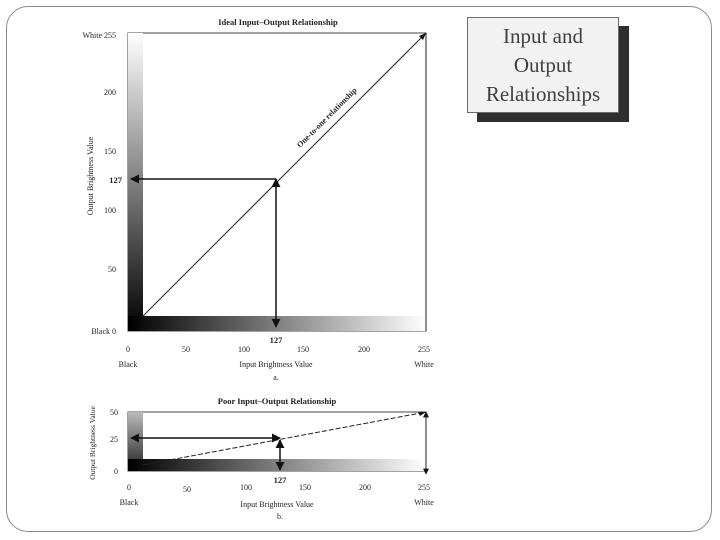 The width and height of the screenshot is (720, 540). What do you see at coordinates (128, 349) in the screenshot?
I see `diagram-a-x-tick: 0` at bounding box center [128, 349].